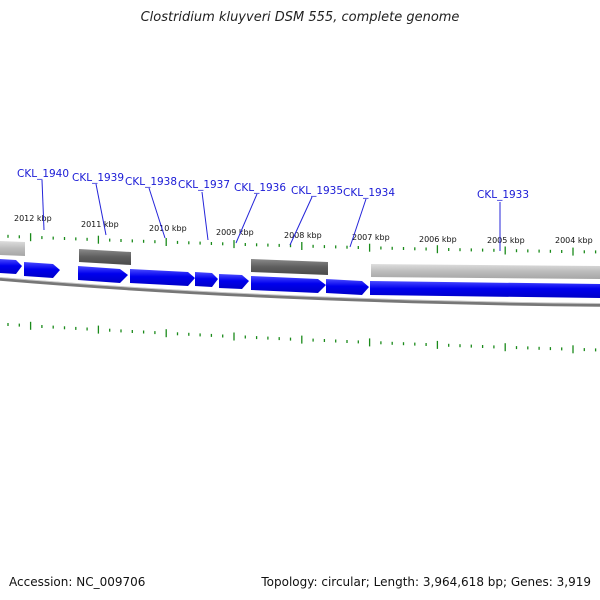  I want to click on kbp-label: 2011 kbp, so click(100, 224).